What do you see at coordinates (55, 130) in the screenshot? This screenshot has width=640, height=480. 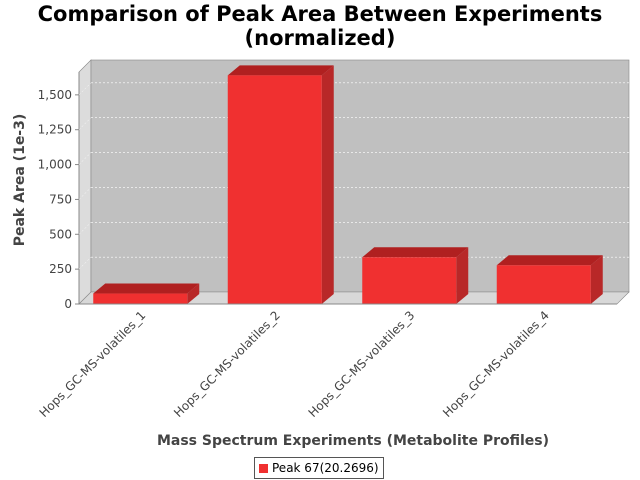 I see `y-tick-label: 1,250` at bounding box center [55, 130].